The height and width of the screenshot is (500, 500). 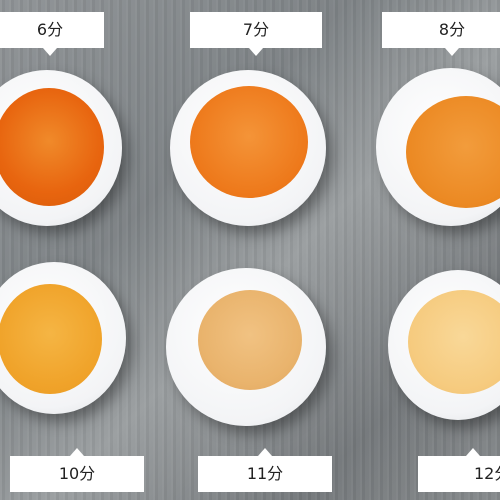 What do you see at coordinates (265, 470) in the screenshot?
I see `label-11min: 11分` at bounding box center [265, 470].